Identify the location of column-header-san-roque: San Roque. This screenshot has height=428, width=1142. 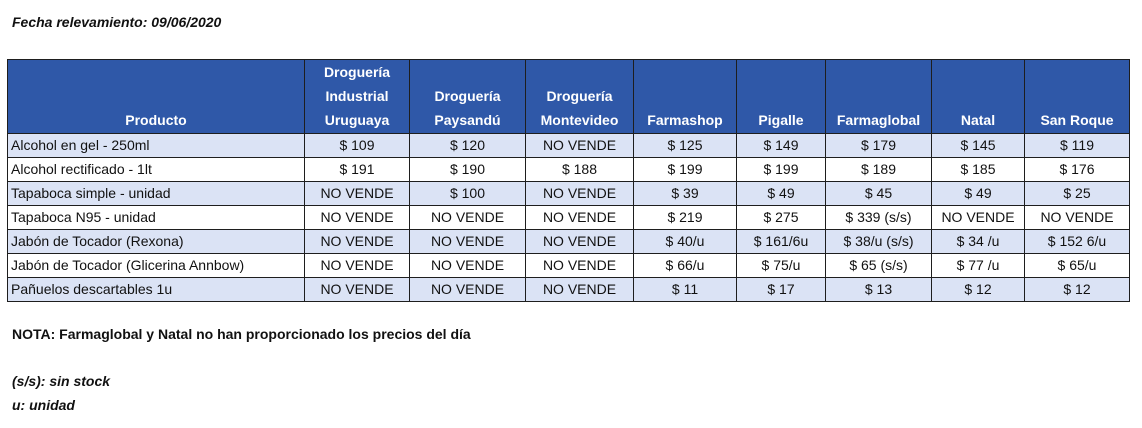
(1077, 96).